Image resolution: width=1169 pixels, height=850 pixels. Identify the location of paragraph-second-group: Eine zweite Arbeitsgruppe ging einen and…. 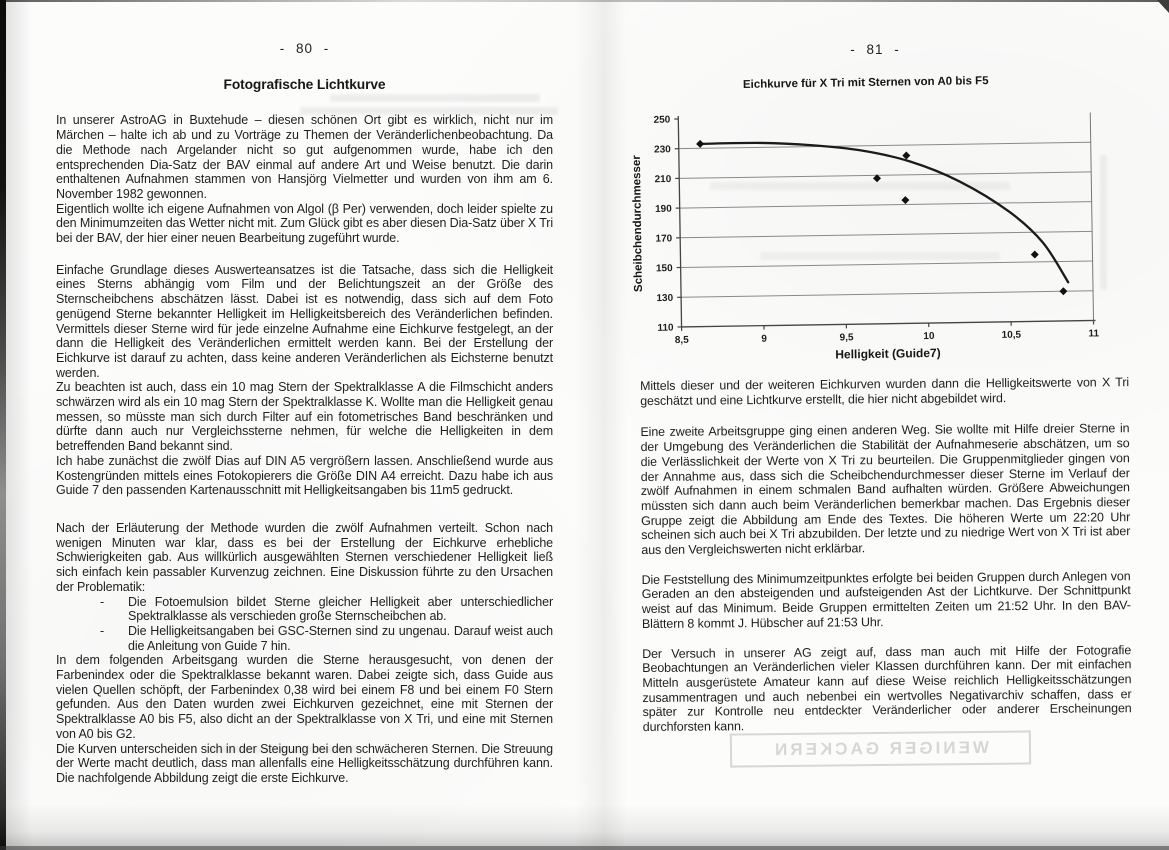
(885, 489).